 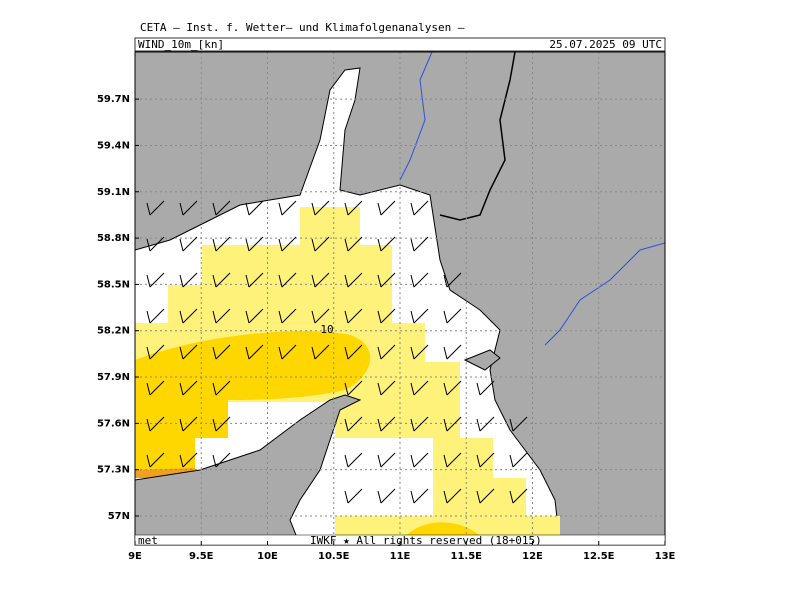 I want to click on lat-label: 58.5N, so click(x=113, y=284).